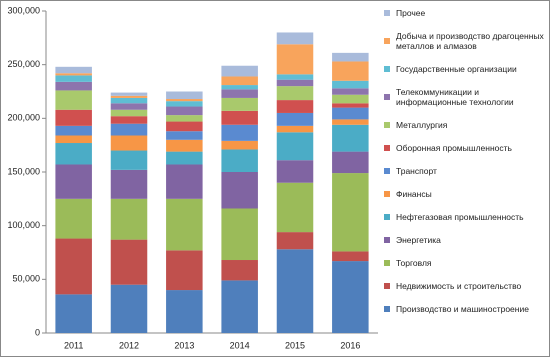 Image resolution: width=550 pixels, height=357 pixels. What do you see at coordinates (184, 345) in the screenshot?
I see `x-tick-label: 2013` at bounding box center [184, 345].